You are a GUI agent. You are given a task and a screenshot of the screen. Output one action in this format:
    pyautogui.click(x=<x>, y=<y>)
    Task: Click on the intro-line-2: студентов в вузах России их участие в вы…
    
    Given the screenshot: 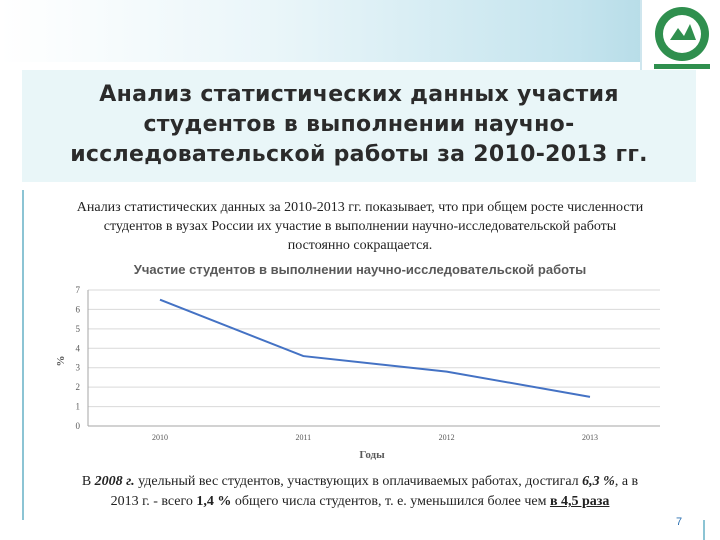 What is the action you would take?
    pyautogui.click(x=360, y=226)
    